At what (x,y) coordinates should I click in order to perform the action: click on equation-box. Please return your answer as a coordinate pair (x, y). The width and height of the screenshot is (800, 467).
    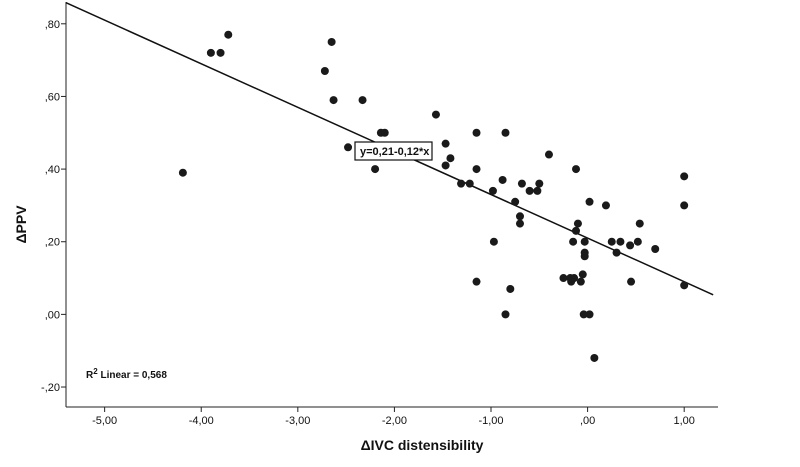
    Looking at the image, I should click on (393, 151).